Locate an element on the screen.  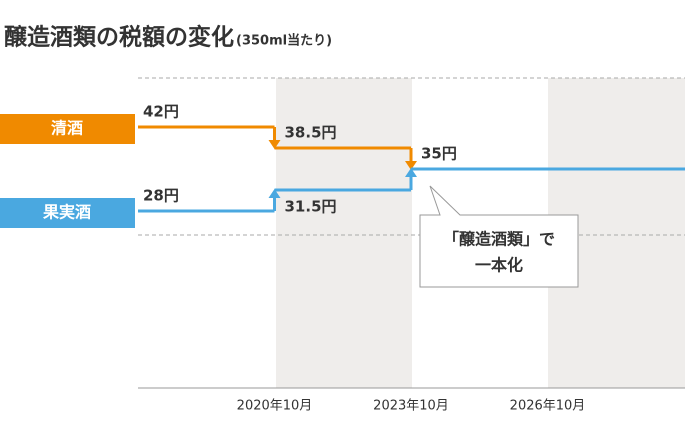
legend-label: 清酒 is located at coordinates (67, 128).